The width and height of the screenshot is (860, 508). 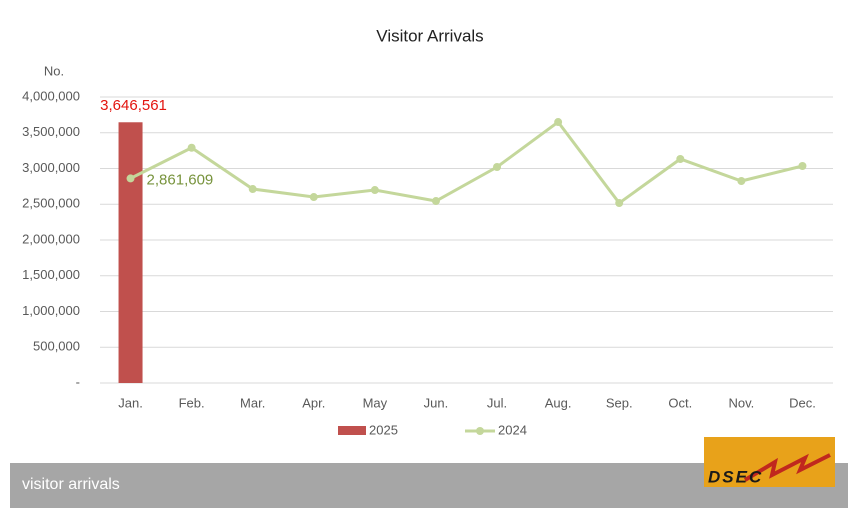 What do you see at coordinates (51, 238) in the screenshot?
I see `y-tick-label: 2,000,000` at bounding box center [51, 238].